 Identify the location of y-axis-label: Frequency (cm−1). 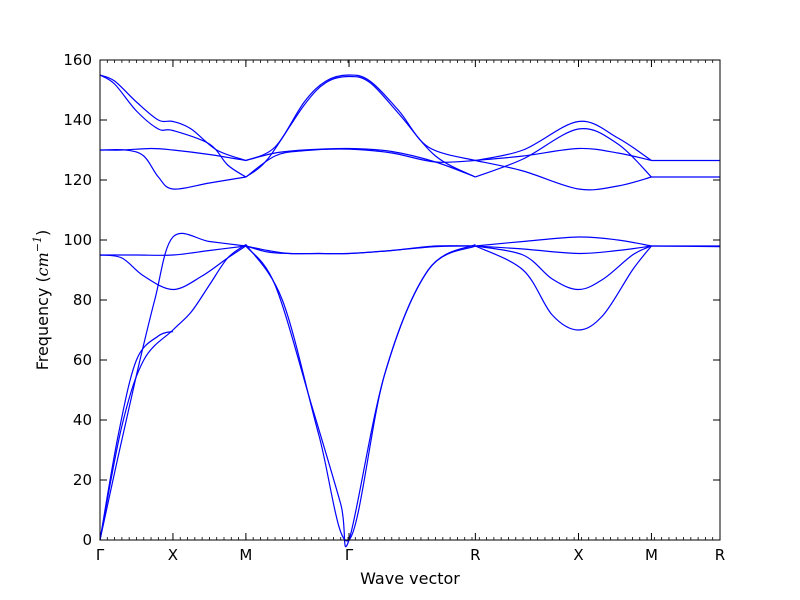
(41, 300).